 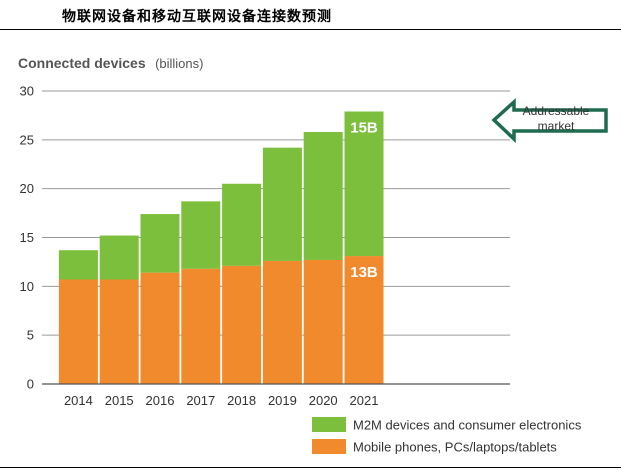 What do you see at coordinates (30, 335) in the screenshot?
I see `y-tick-label: 5` at bounding box center [30, 335].